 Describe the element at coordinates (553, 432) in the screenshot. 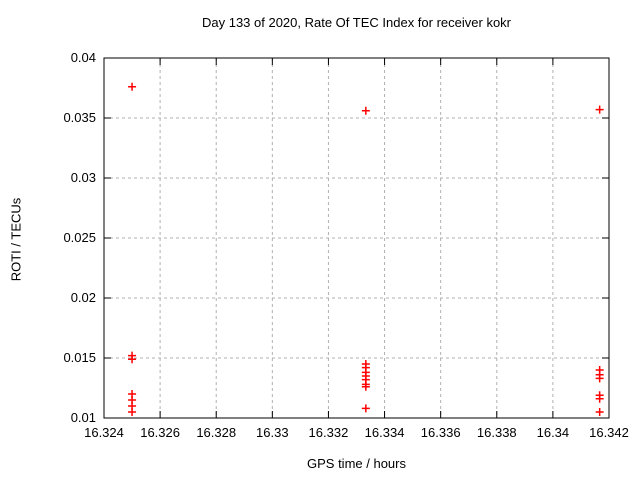

I see `x-tick-label: 16.34` at that location.